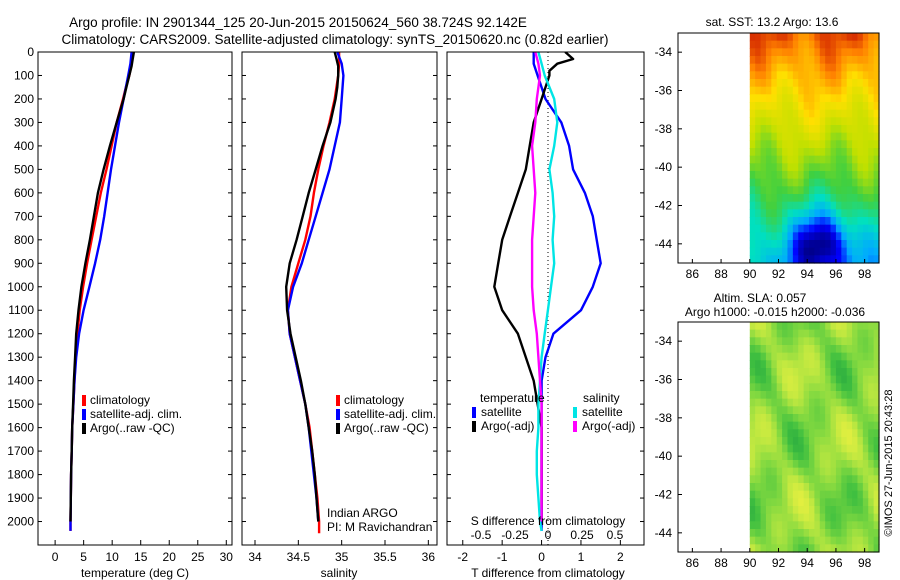 The image size is (900, 580). I want to click on x-ticklabel: 1, so click(581, 557).